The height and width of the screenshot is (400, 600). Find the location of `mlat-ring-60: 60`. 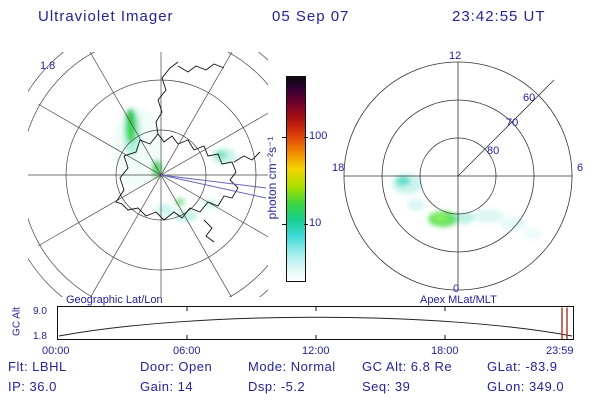

mlat-ring-60: 60 is located at coordinates (529, 98).